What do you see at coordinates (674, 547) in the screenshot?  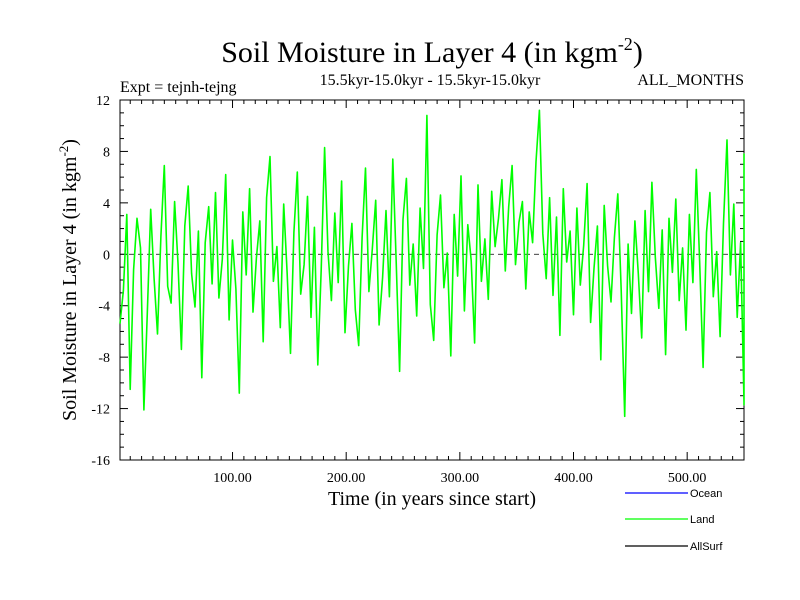 I see `legend-item-allsurf: AllSurf` at bounding box center [674, 547].